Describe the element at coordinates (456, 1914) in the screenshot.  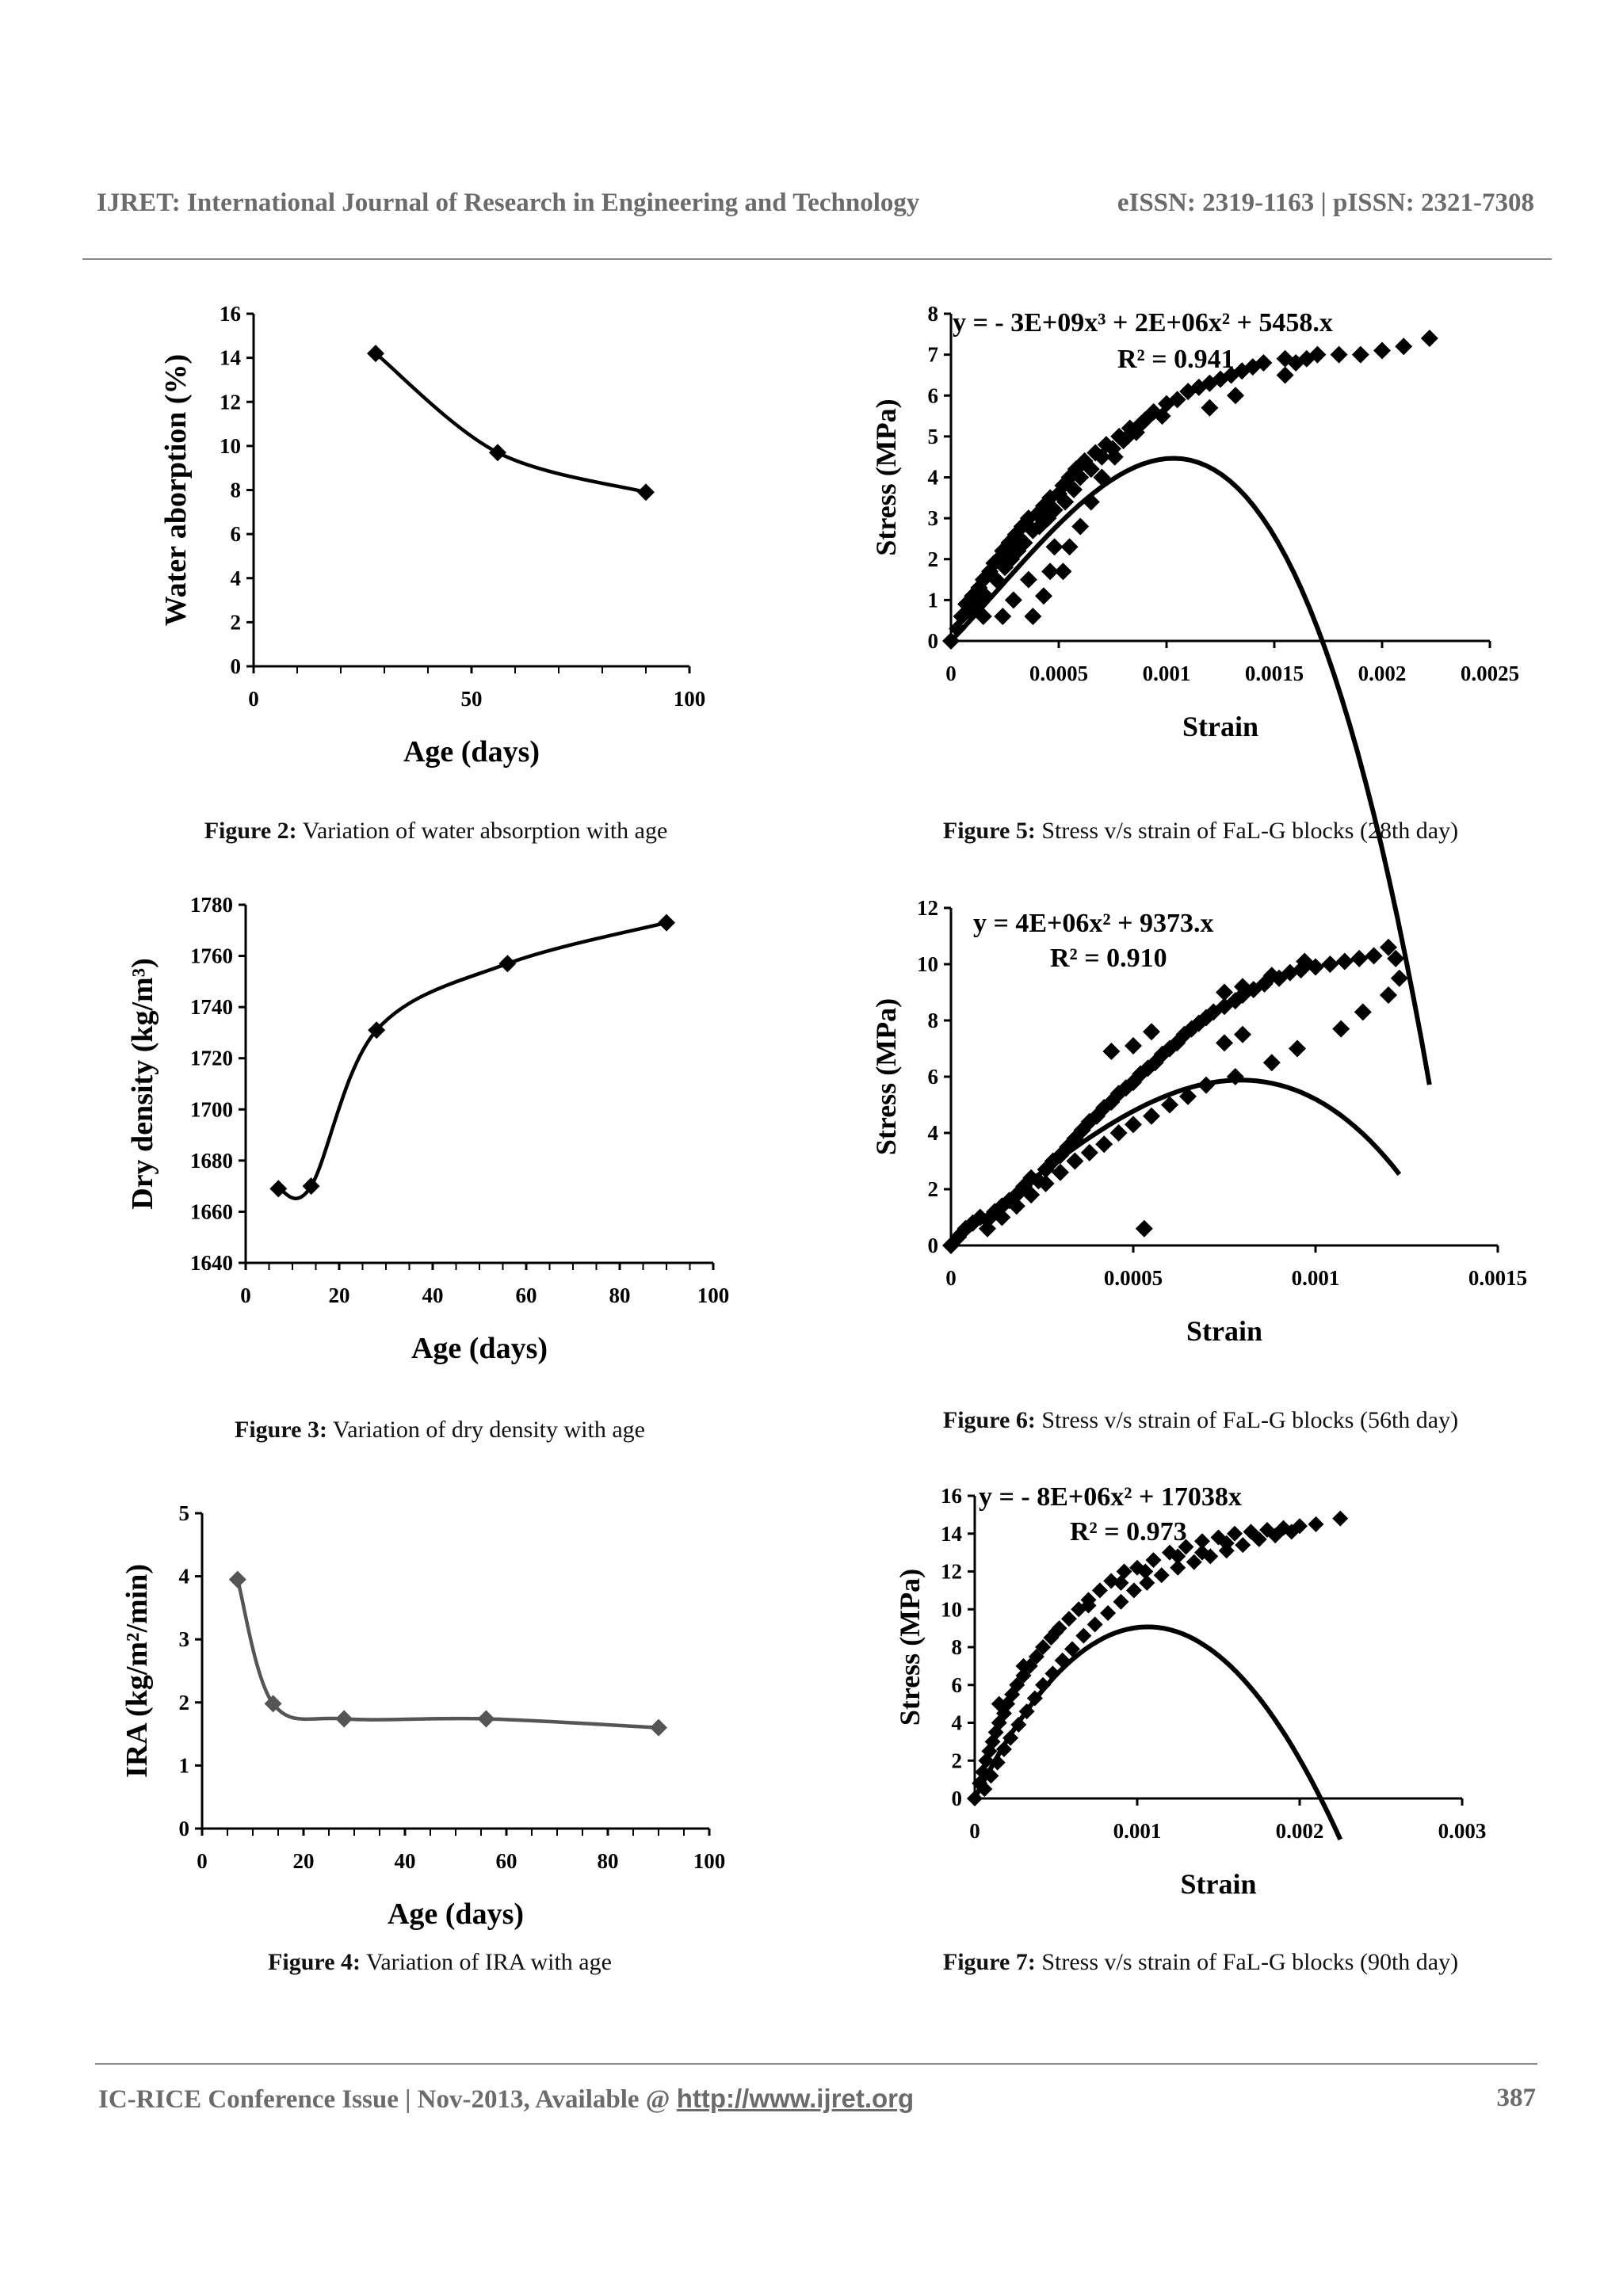
I see `x-axis-label: Age (days)` at that location.